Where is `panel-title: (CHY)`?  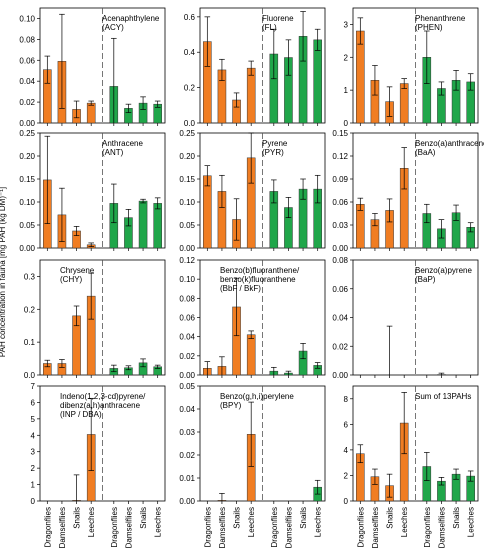 panel-title: (CHY) is located at coordinates (71, 279).